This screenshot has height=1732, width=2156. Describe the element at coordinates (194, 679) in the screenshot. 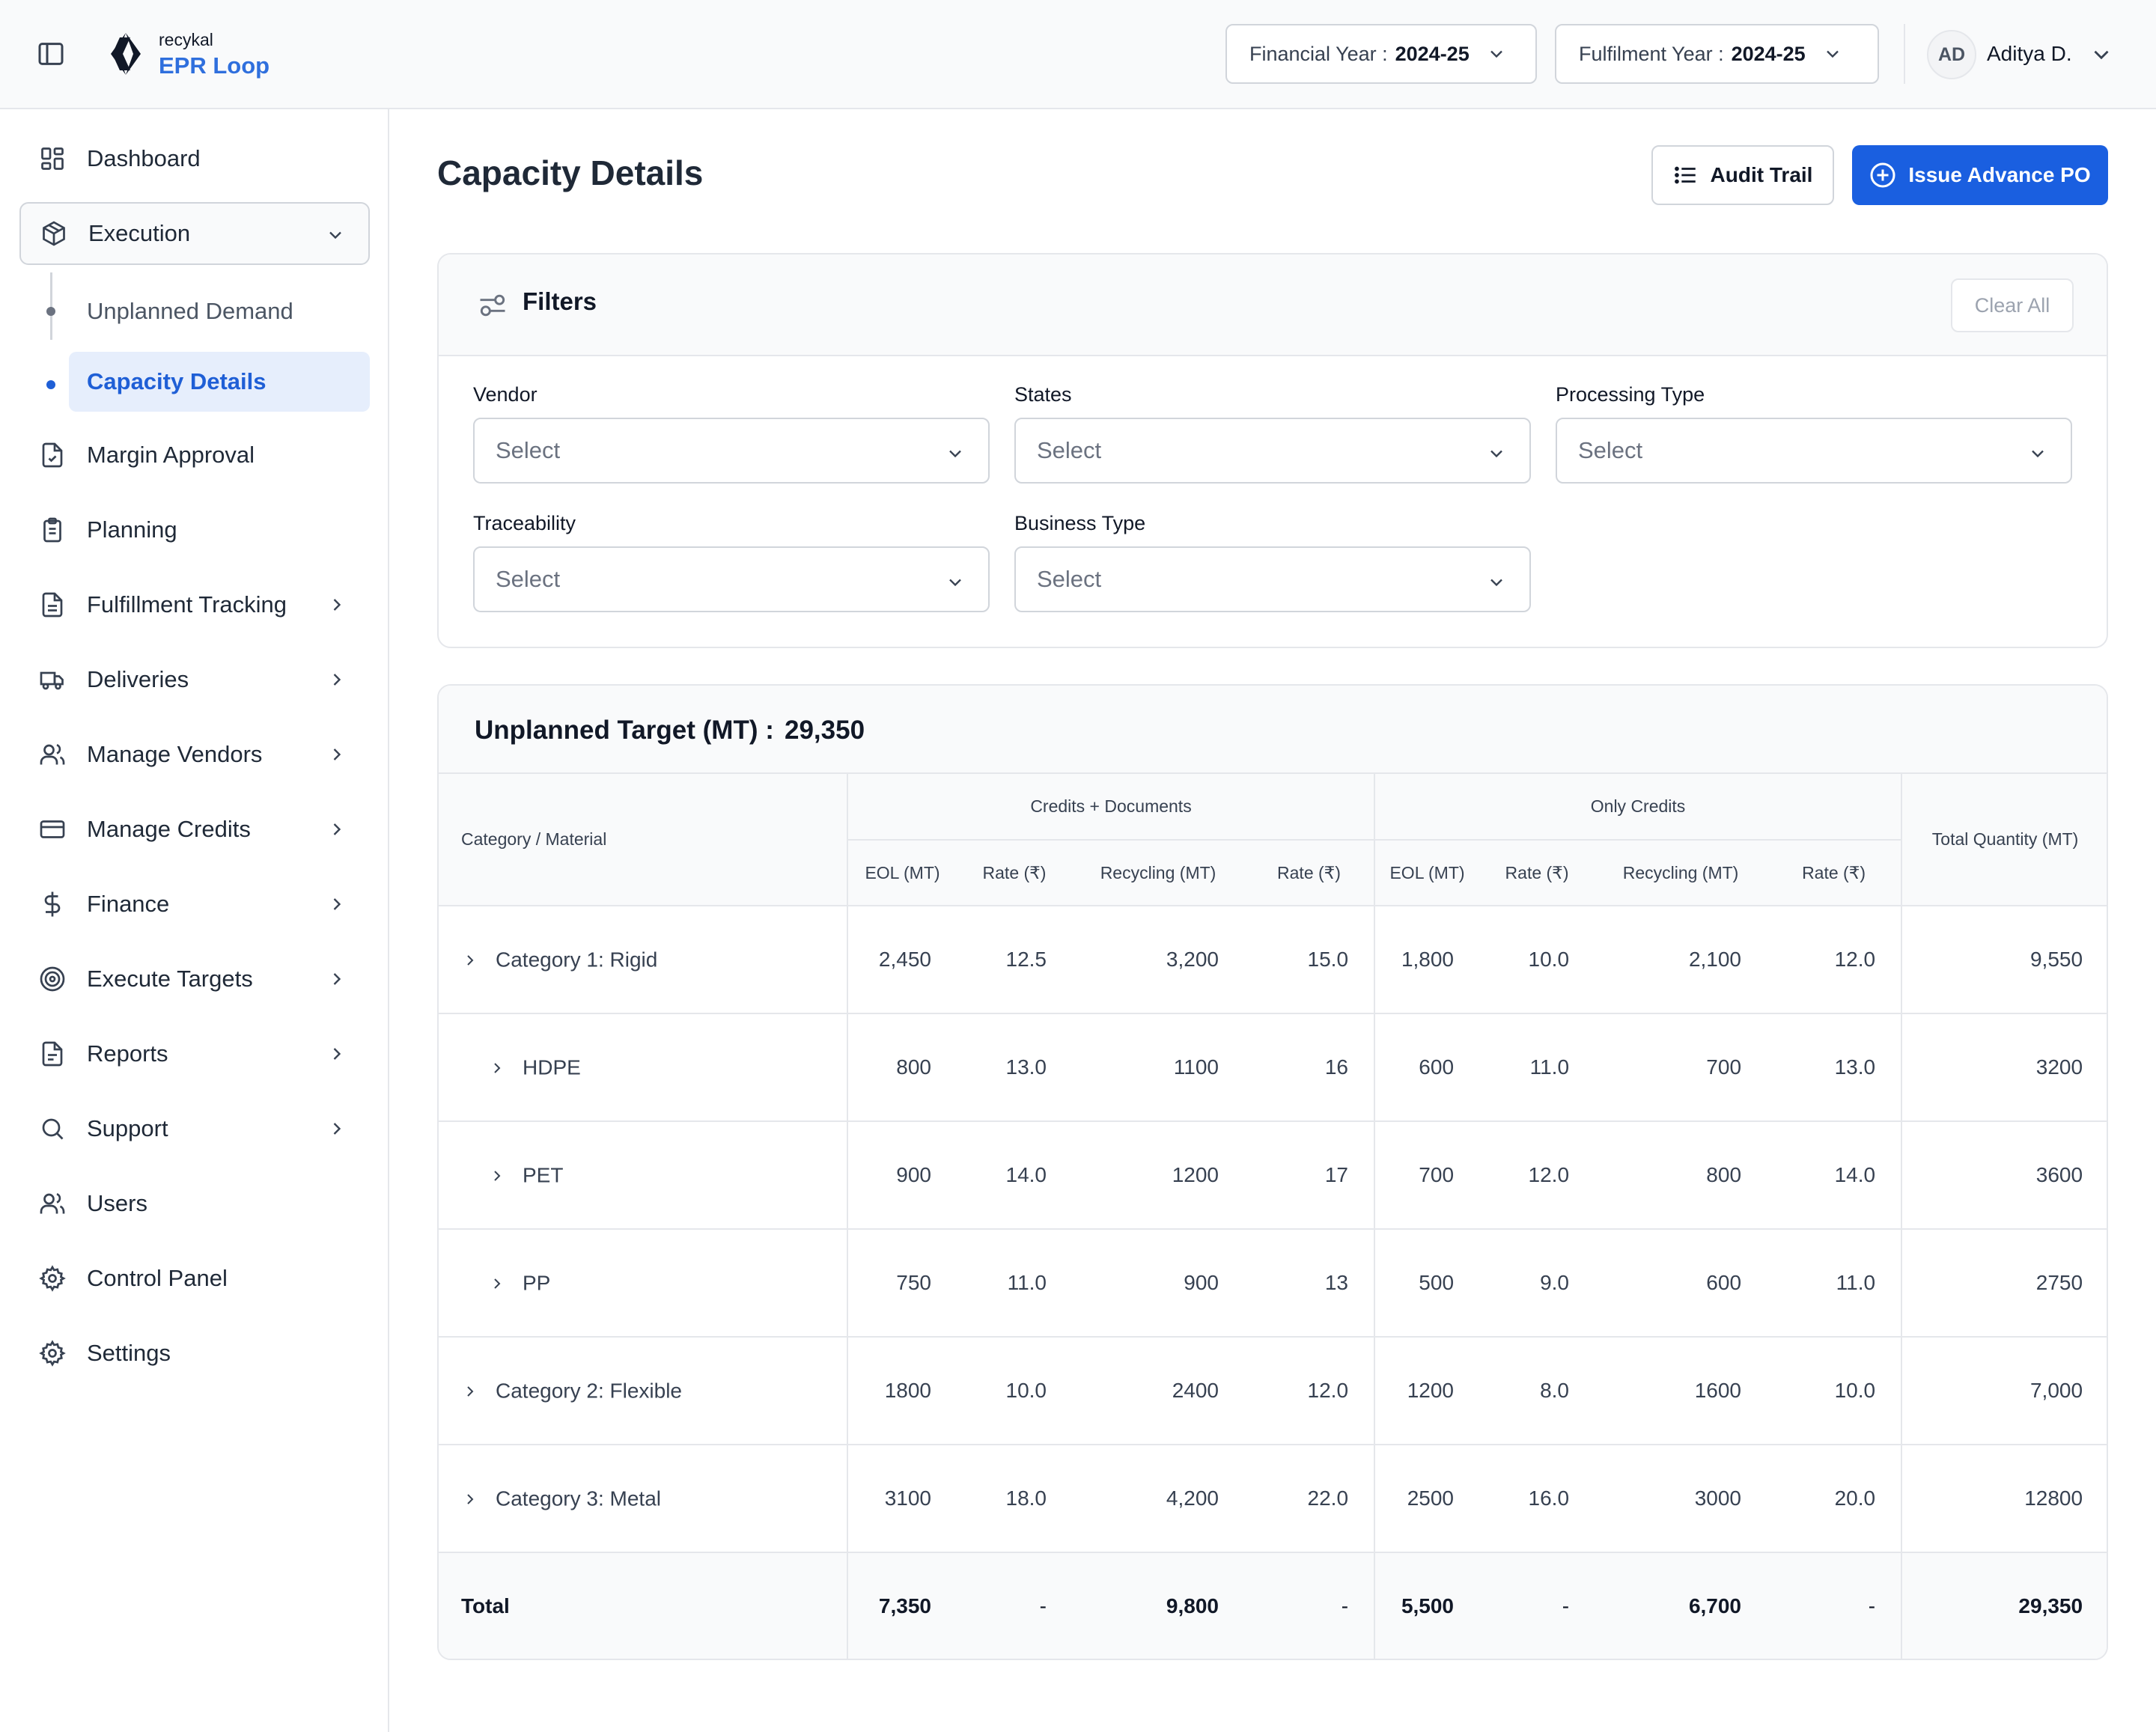

I see `sidebar-item-deliveries: Deliveries` at that location.